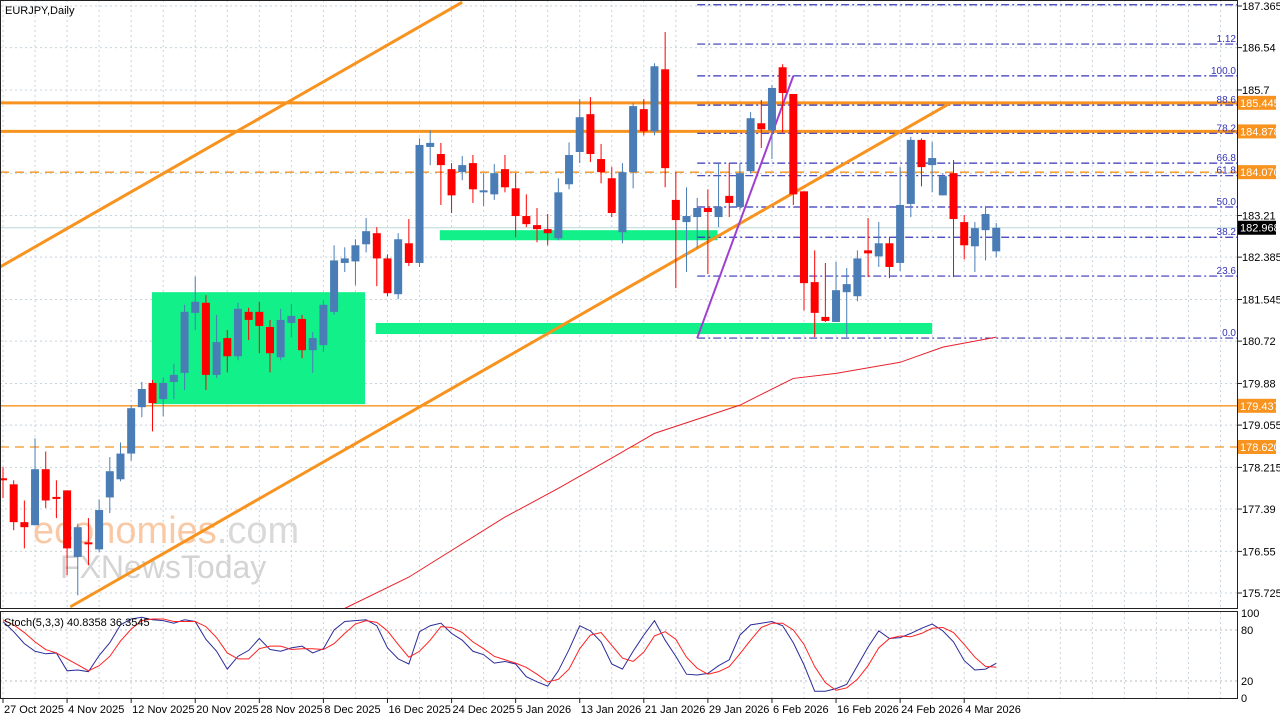 This screenshot has width=1280, height=720. What do you see at coordinates (1259, 49) in the screenshot?
I see `price-tick-label: 186.54` at bounding box center [1259, 49].